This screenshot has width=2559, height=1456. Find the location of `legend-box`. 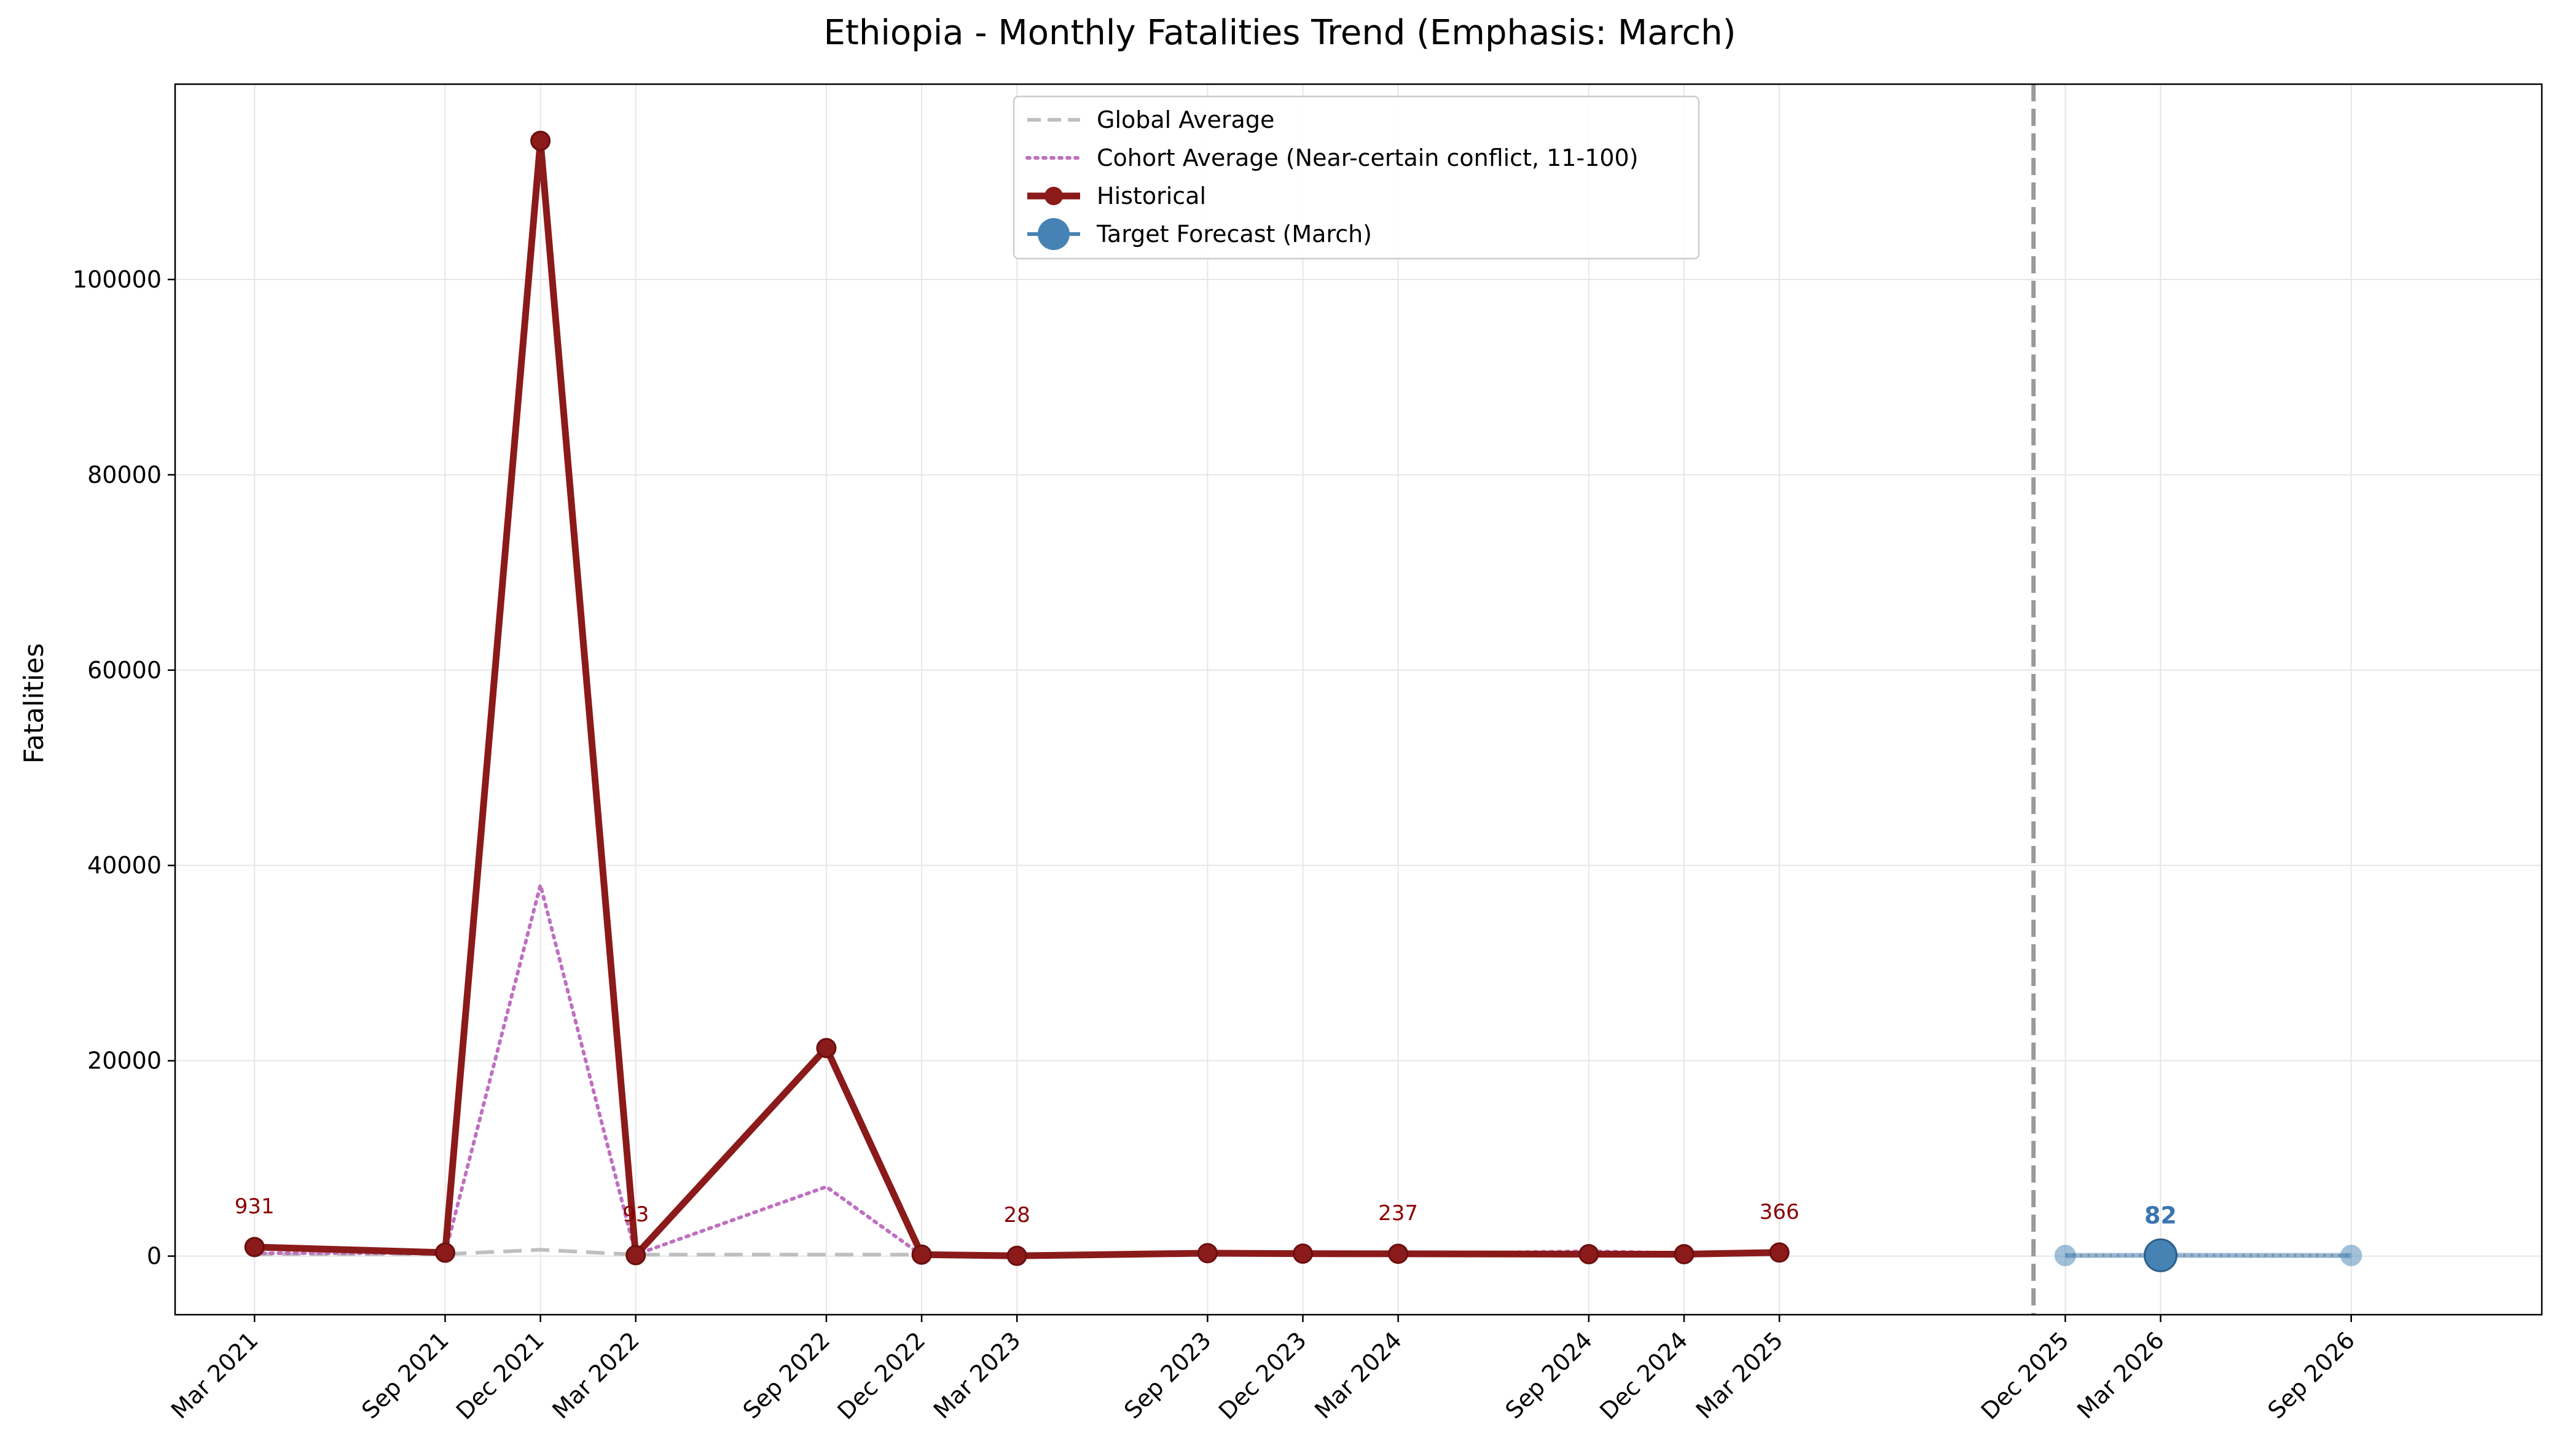

legend-box is located at coordinates (1356, 177).